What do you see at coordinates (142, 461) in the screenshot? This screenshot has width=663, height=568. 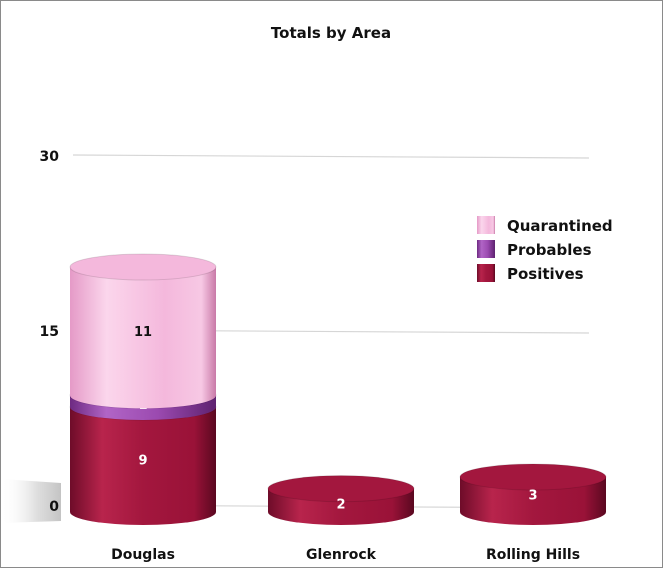 I see `data-label: 9` at bounding box center [142, 461].